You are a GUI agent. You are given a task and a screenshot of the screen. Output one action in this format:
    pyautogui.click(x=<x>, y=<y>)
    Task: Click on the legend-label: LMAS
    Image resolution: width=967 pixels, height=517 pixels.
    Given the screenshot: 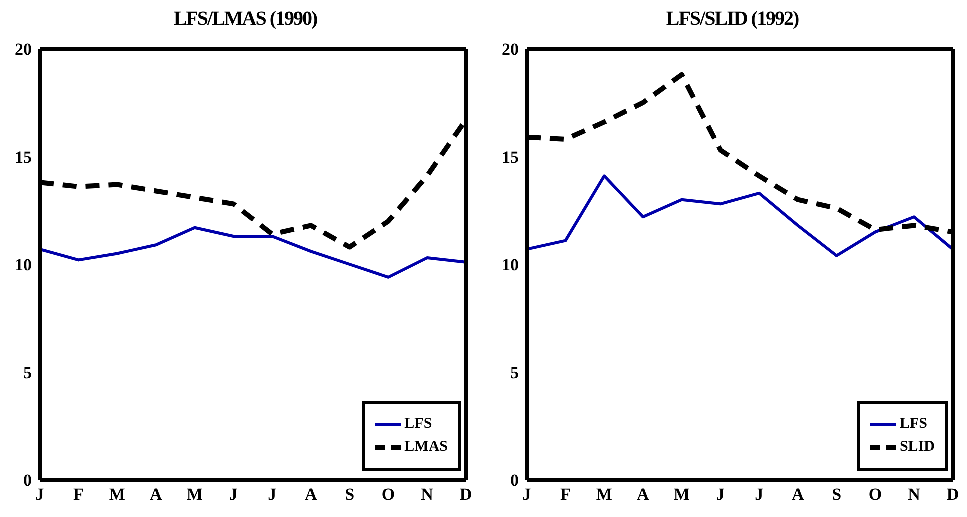 What is the action you would take?
    pyautogui.click(x=426, y=447)
    